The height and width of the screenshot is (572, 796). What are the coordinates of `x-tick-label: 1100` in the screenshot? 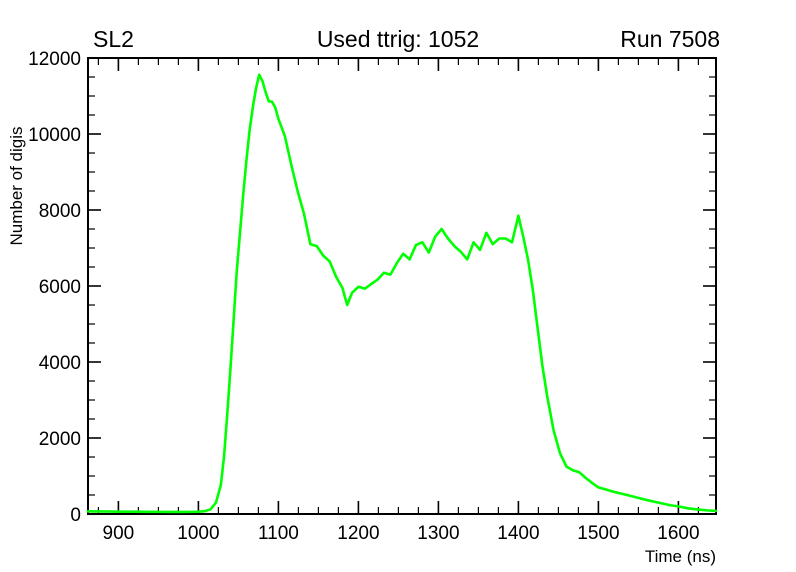 It's located at (278, 533).